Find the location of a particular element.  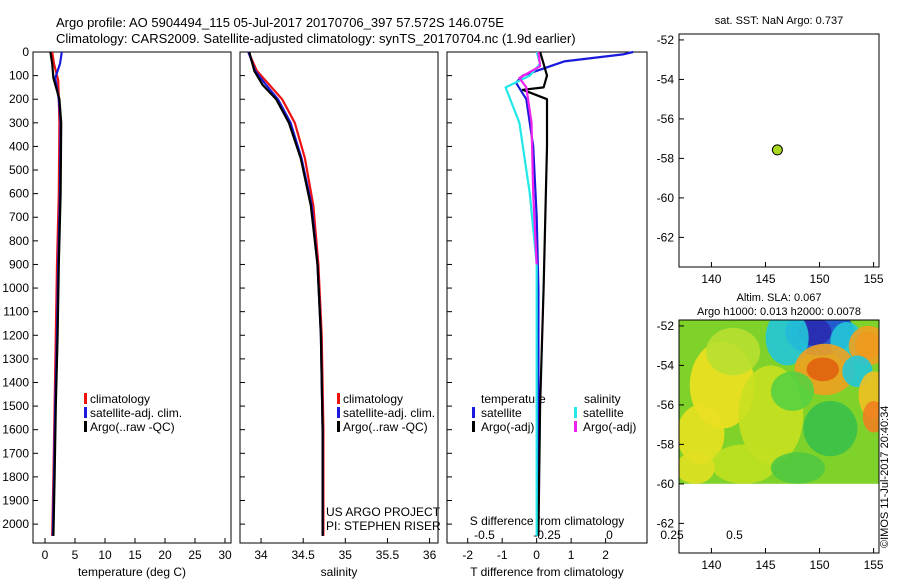

x-tick-label: 34.5 is located at coordinates (304, 555).